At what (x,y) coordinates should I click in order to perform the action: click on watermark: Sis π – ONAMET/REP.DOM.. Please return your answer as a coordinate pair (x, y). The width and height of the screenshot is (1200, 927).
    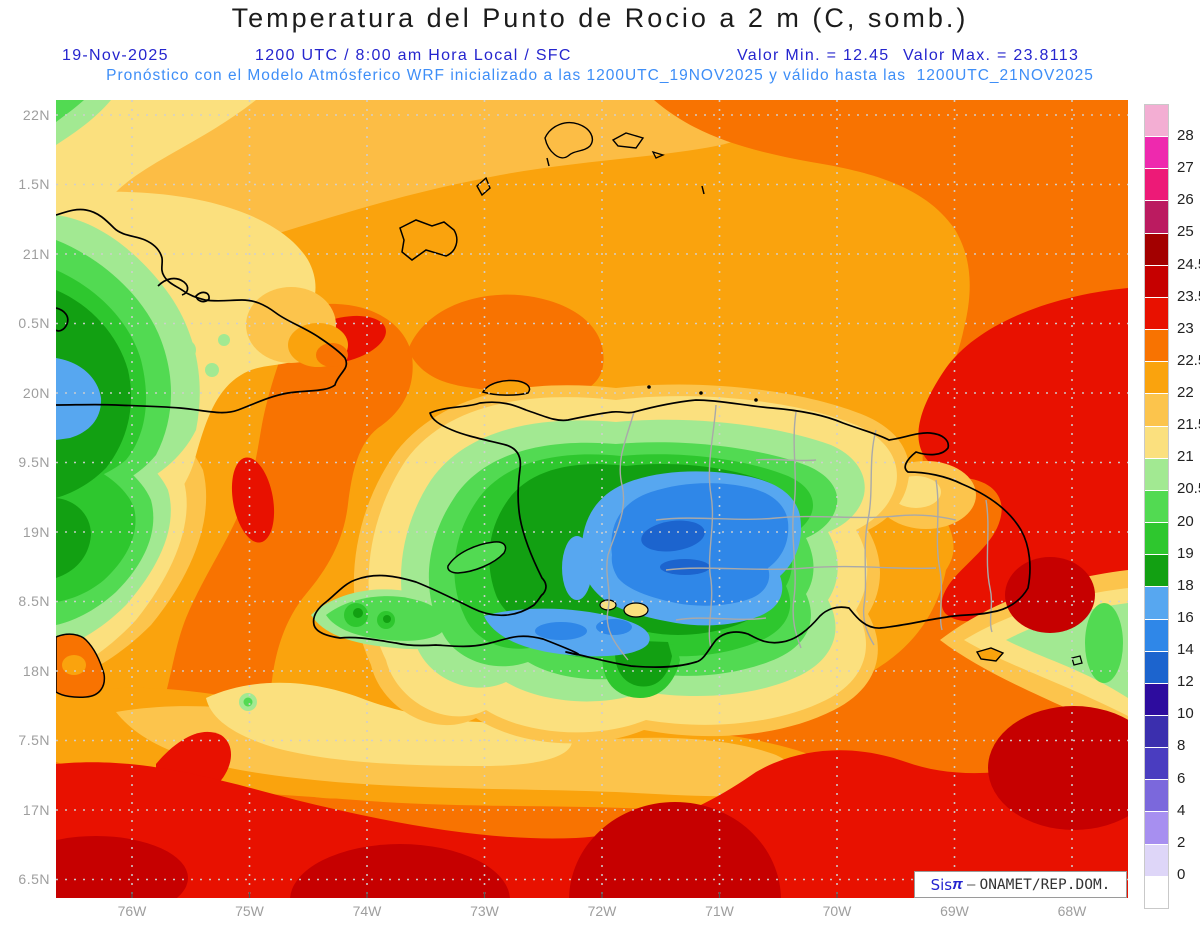
    Looking at the image, I should click on (1020, 884).